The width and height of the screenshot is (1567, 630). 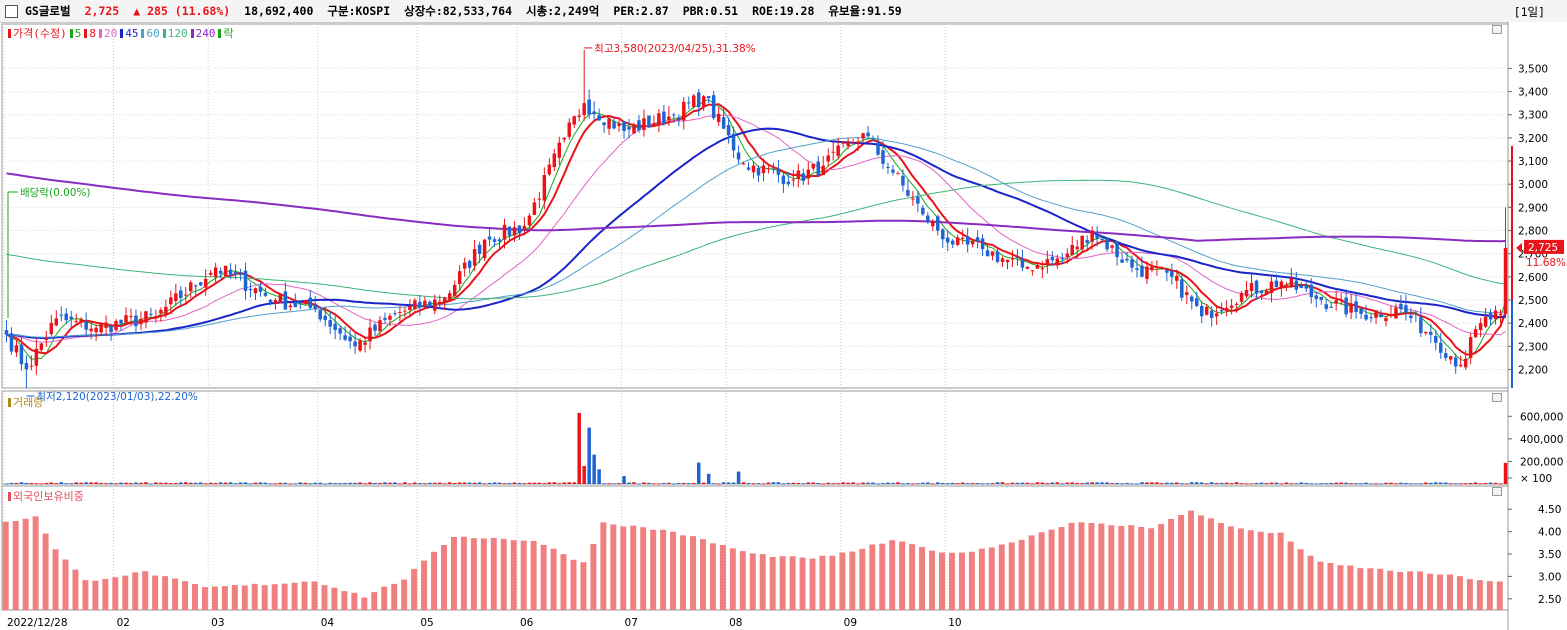 I want to click on volume-tick-label-2: 200,000, so click(x=1541, y=462).